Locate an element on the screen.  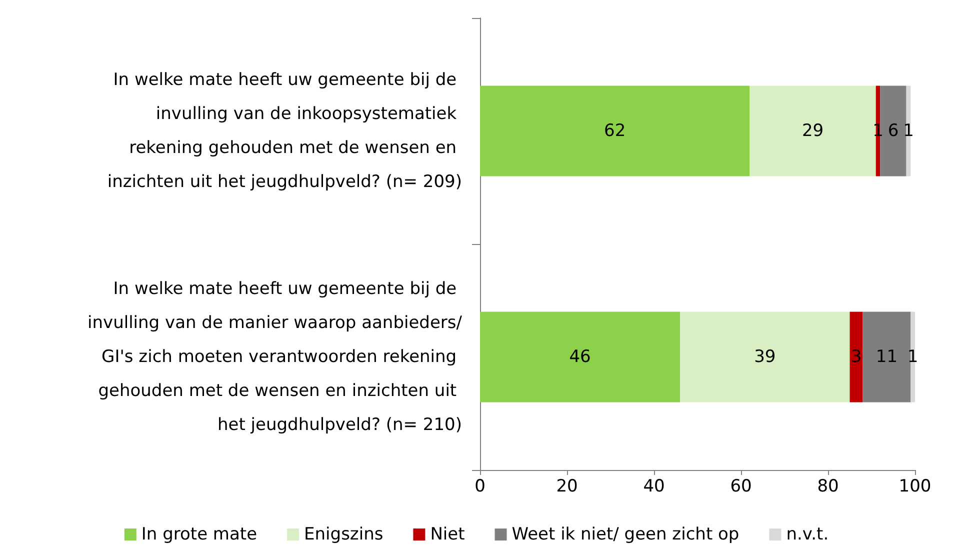
data-label: 6 is located at coordinates (893, 131).